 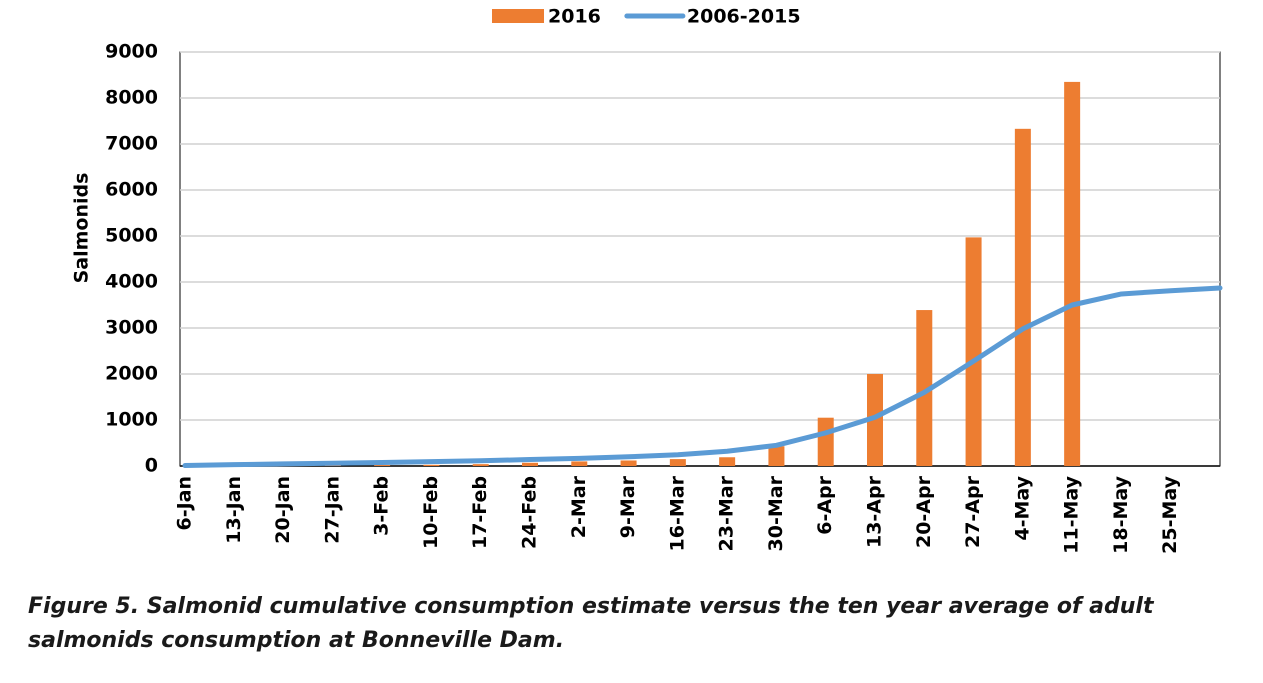 What do you see at coordinates (131, 52) in the screenshot?
I see `y-tick-label: 9000` at bounding box center [131, 52].